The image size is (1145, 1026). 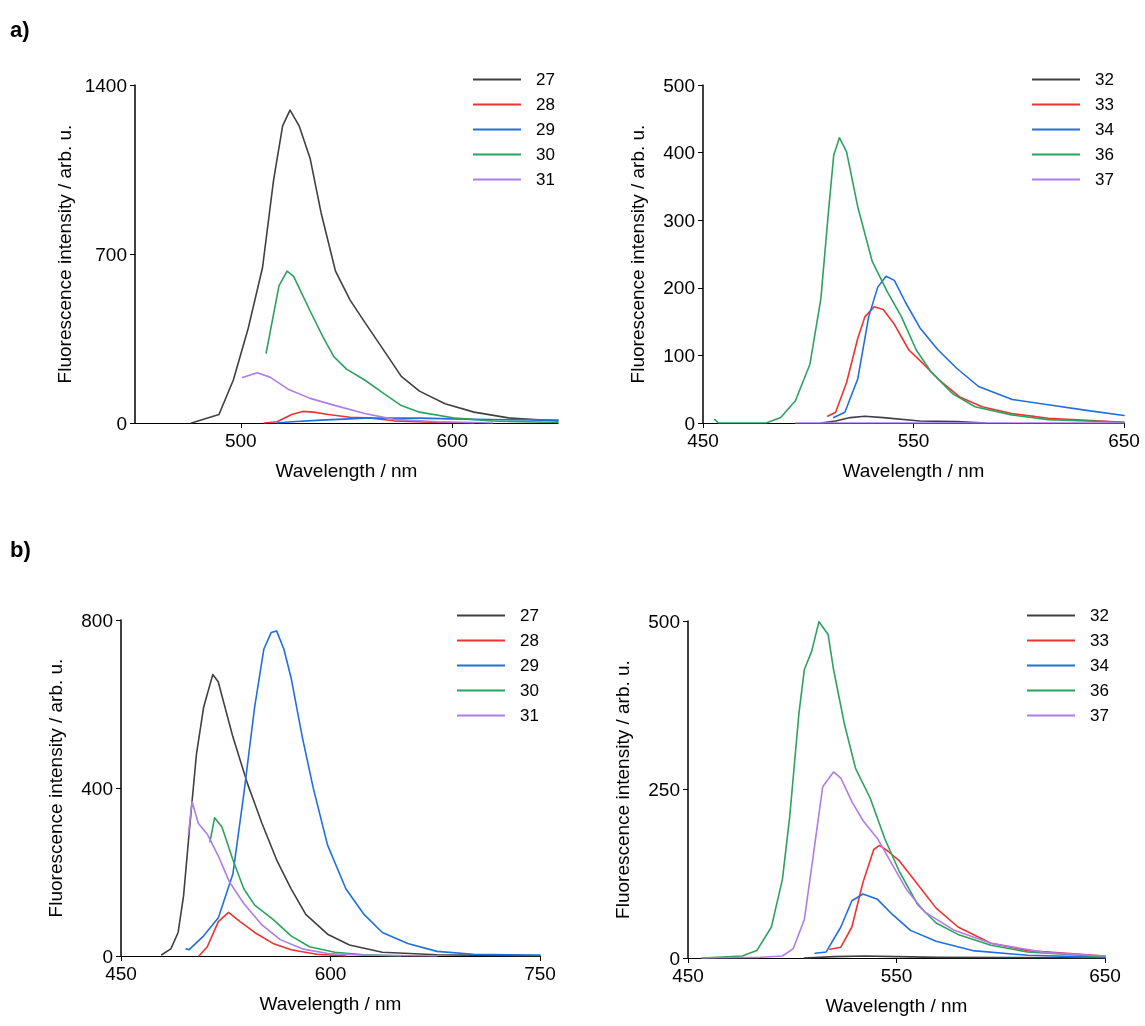 I want to click on y-tick-label: 0, so click(x=121, y=423).